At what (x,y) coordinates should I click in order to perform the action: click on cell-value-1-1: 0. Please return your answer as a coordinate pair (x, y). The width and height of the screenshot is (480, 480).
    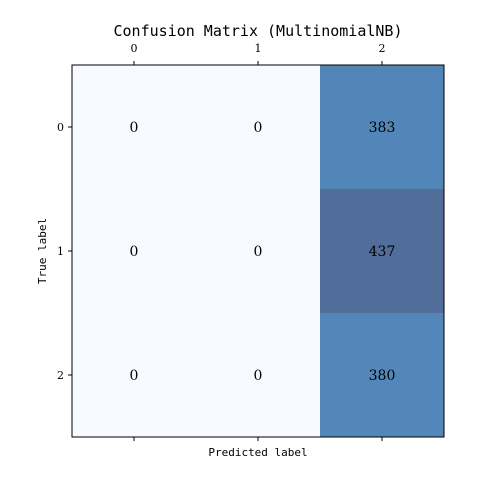
    Looking at the image, I should click on (258, 252).